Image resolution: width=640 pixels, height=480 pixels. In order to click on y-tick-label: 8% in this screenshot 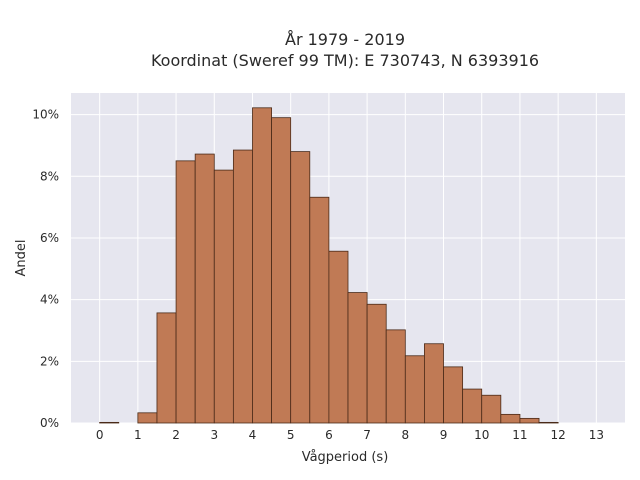, I will do `click(49, 176)`.